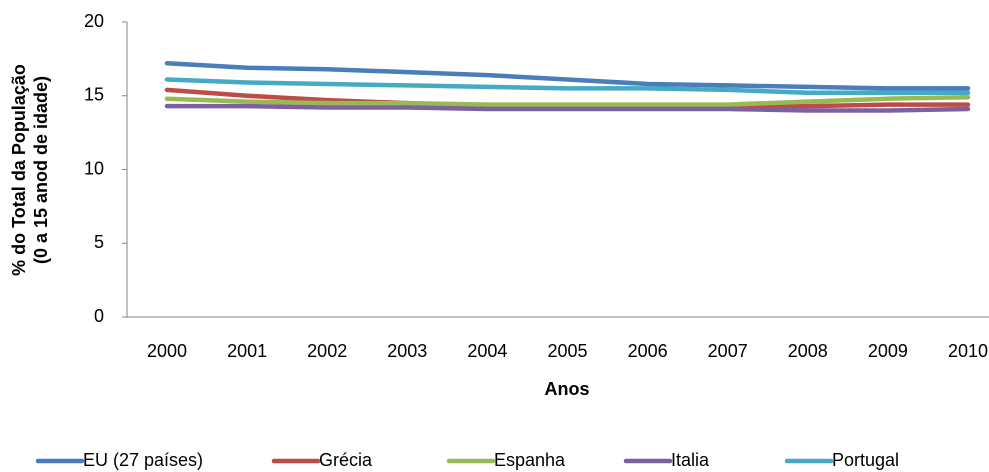 Image resolution: width=989 pixels, height=472 pixels. What do you see at coordinates (167, 351) in the screenshot?
I see `x-tick-label: 2000` at bounding box center [167, 351].